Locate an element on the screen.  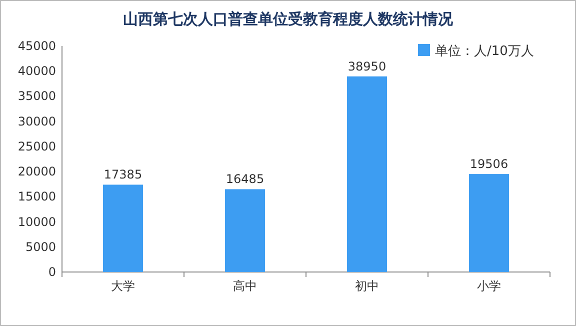
chart-title: 山西第七次人口普查单位受教育程度人数统计情况 is located at coordinates (288, 19).